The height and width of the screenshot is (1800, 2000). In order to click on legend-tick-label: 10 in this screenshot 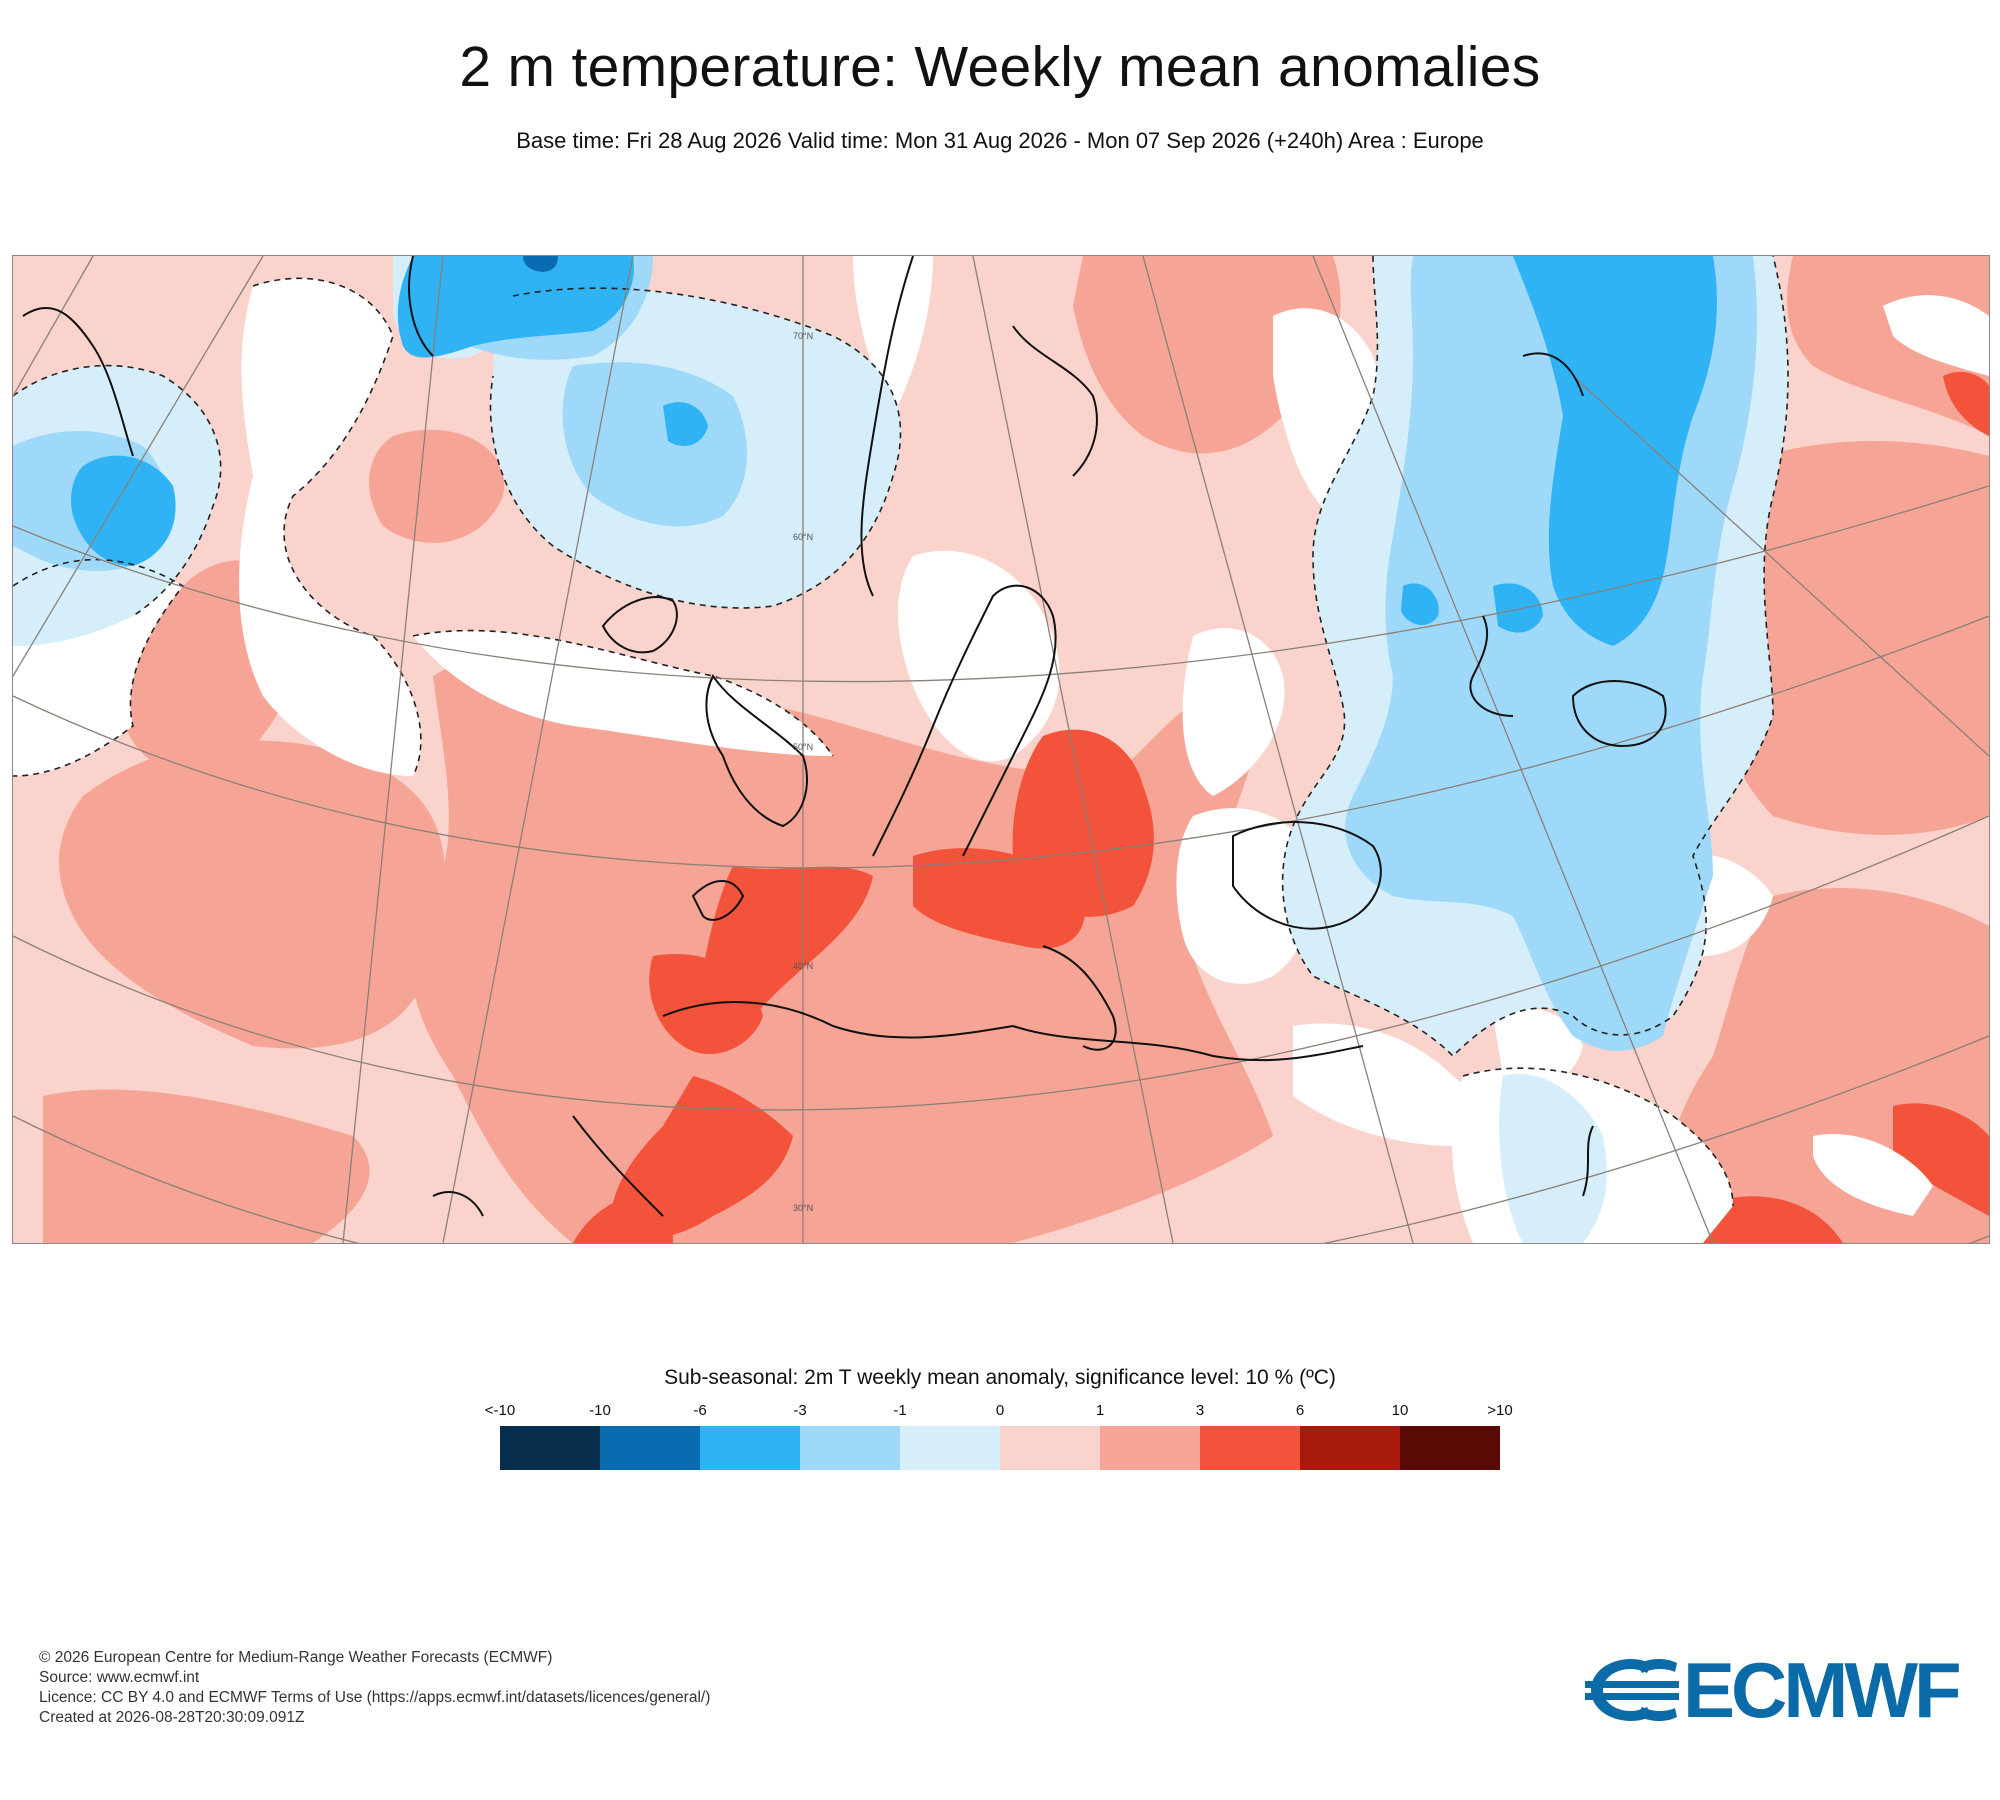, I will do `click(1400, 1410)`.